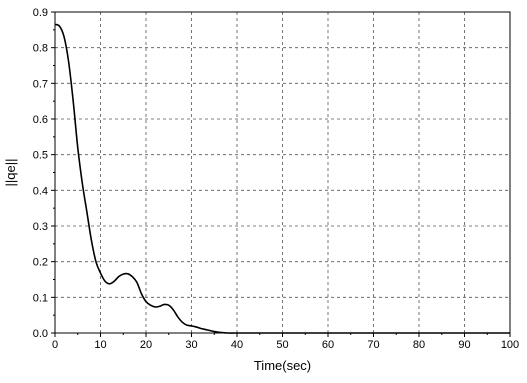 This screenshot has height=383, width=527. Describe the element at coordinates (40, 13) in the screenshot. I see `y-tick-label: 0.9` at that location.